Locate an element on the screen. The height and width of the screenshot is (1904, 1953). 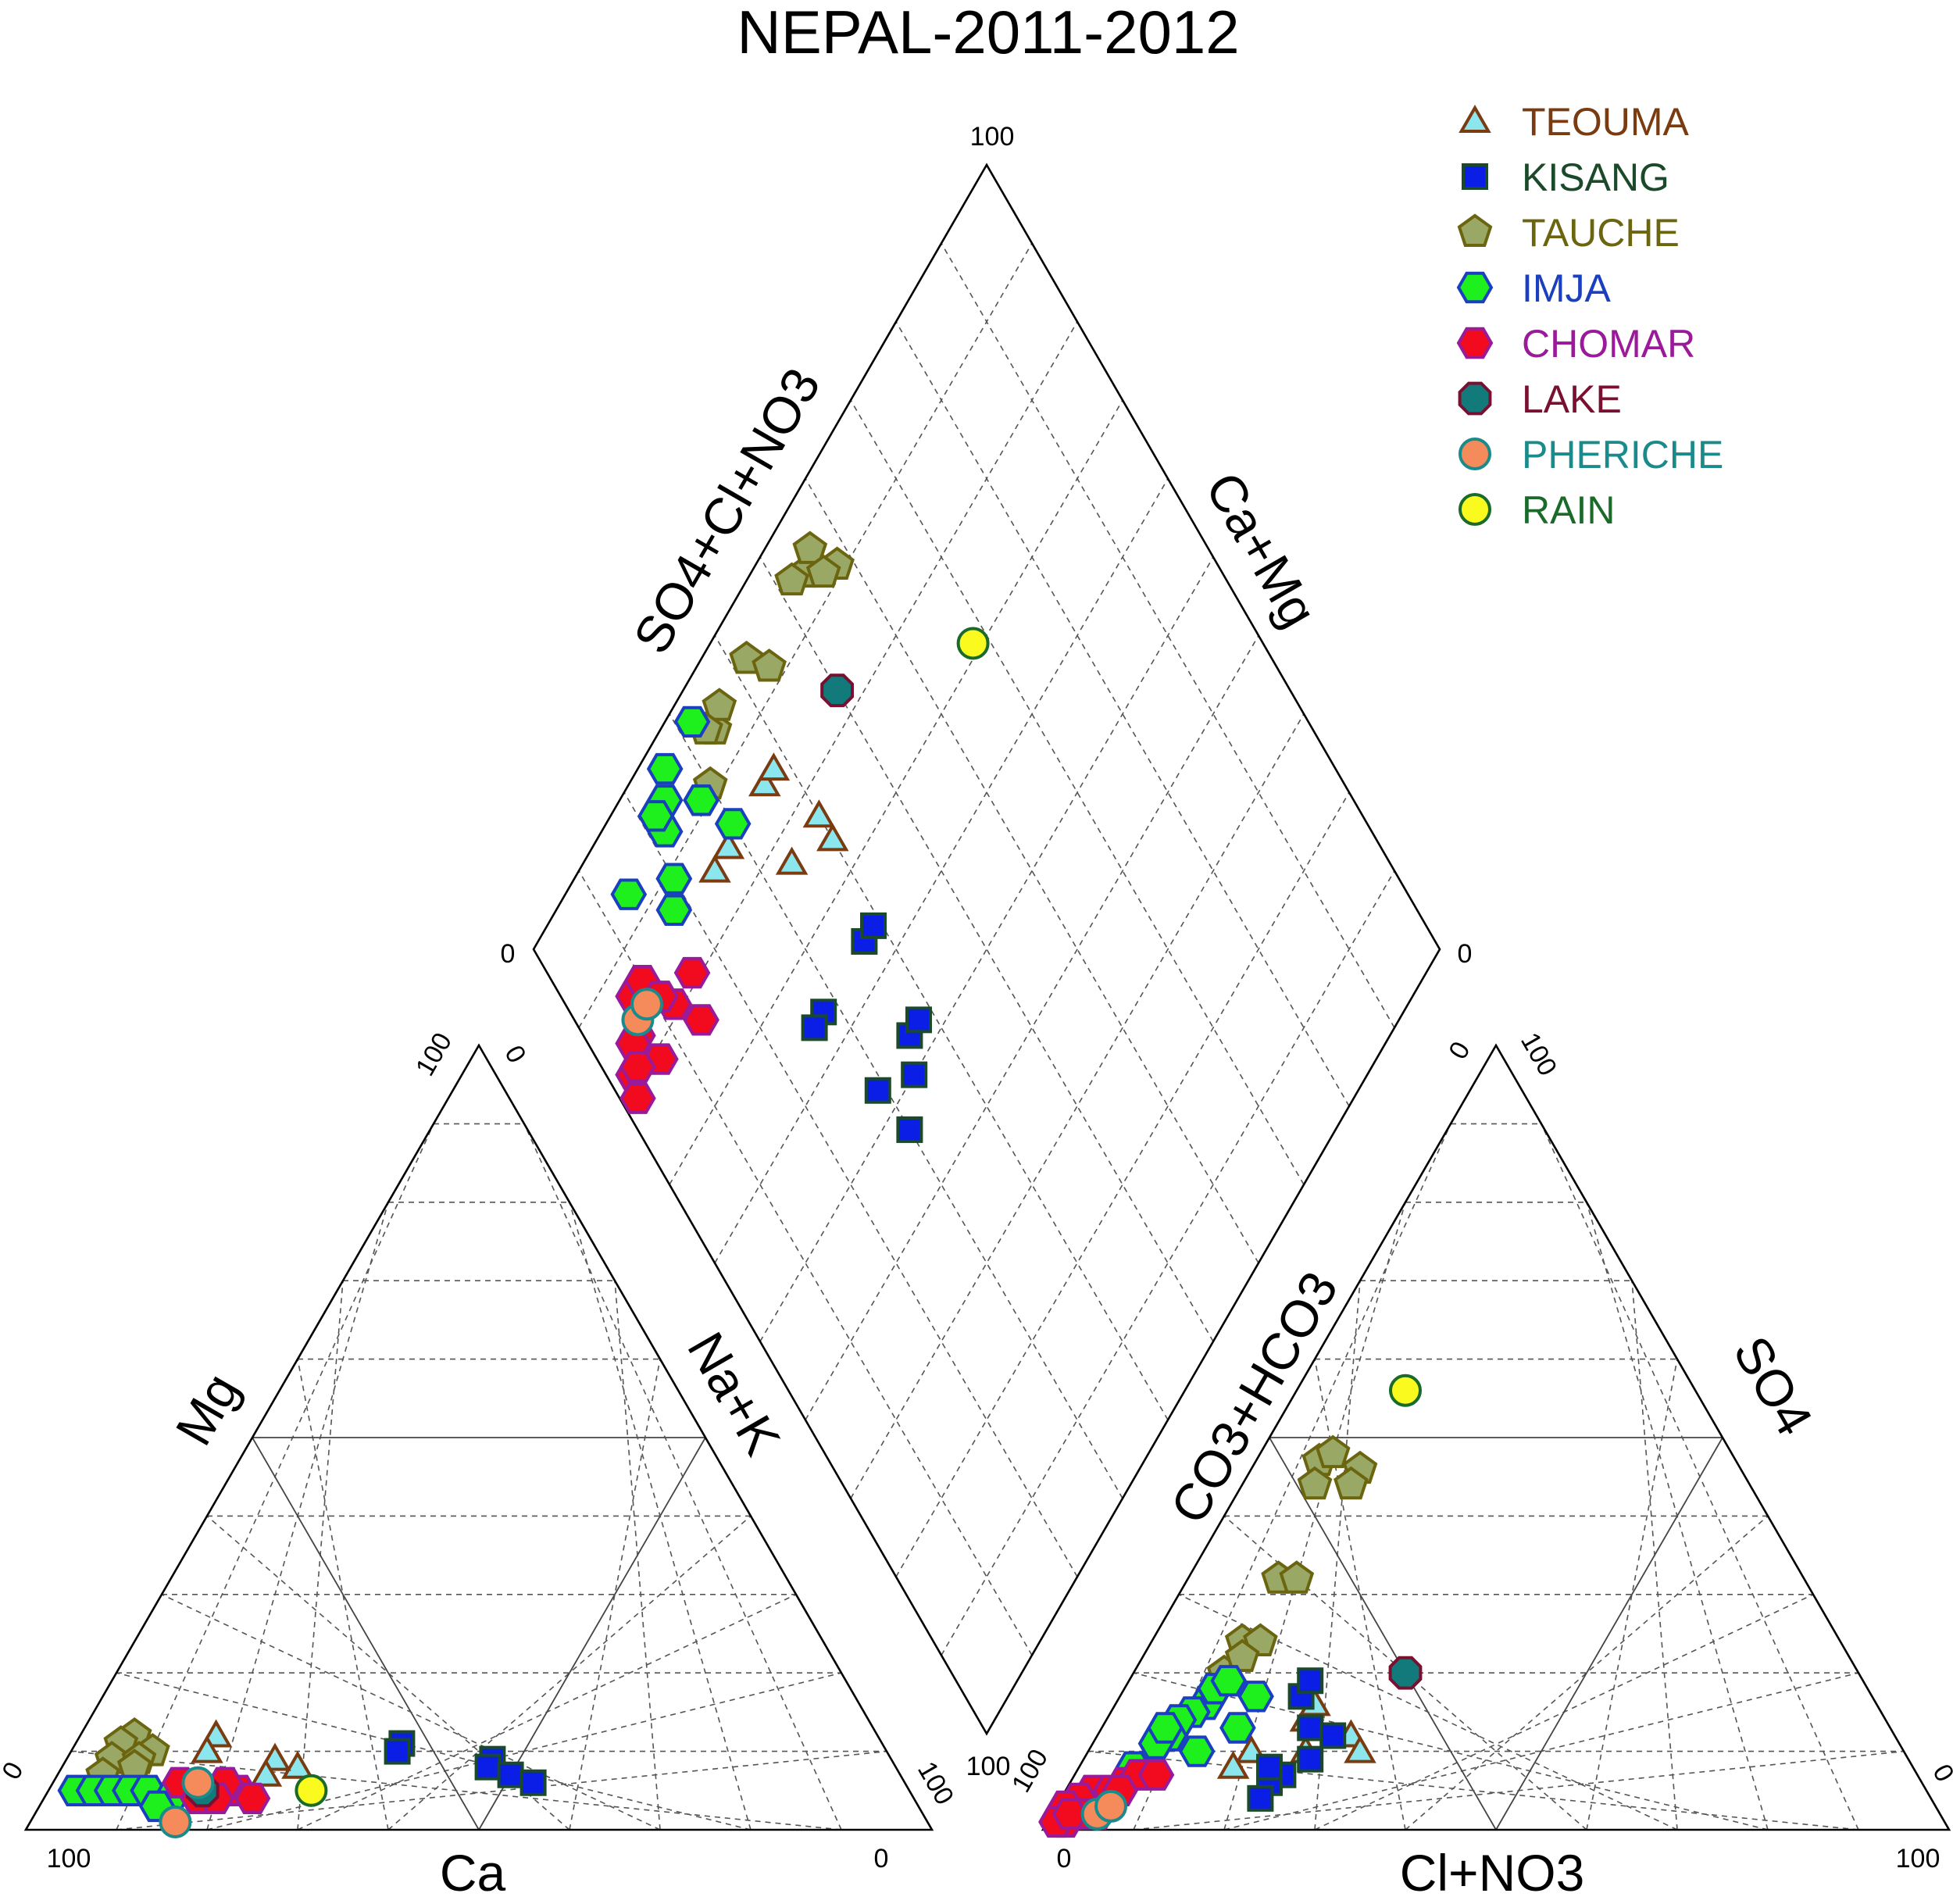
cation-mg-tick-100: 100 is located at coordinates (434, 1054).